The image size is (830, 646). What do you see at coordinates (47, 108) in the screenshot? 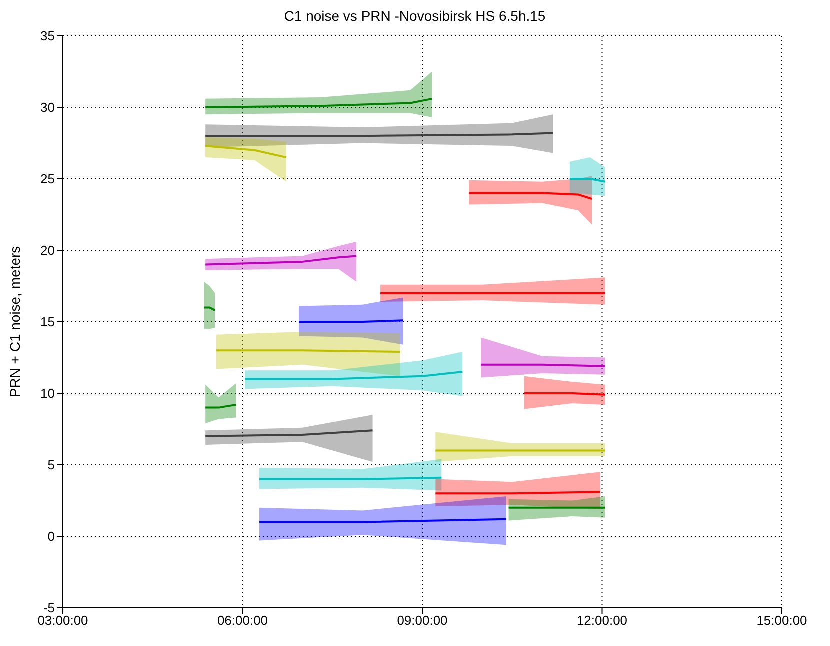
I see `y-tick-label: 30` at bounding box center [47, 108].